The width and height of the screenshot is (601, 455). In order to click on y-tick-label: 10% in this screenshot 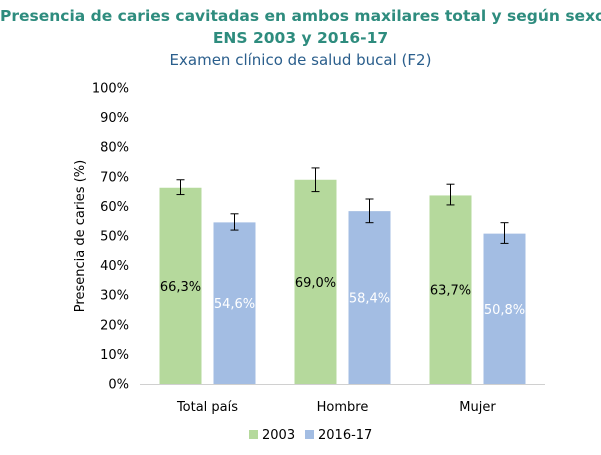, I will do `click(114, 355)`.